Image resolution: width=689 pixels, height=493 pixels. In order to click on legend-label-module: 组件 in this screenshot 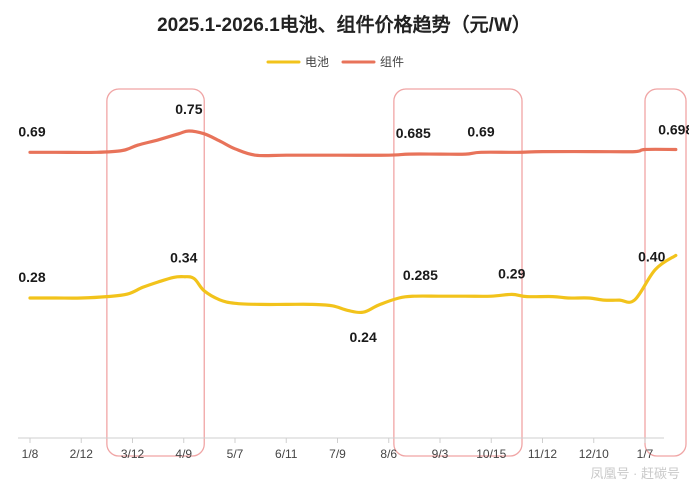, I will do `click(392, 62)`.